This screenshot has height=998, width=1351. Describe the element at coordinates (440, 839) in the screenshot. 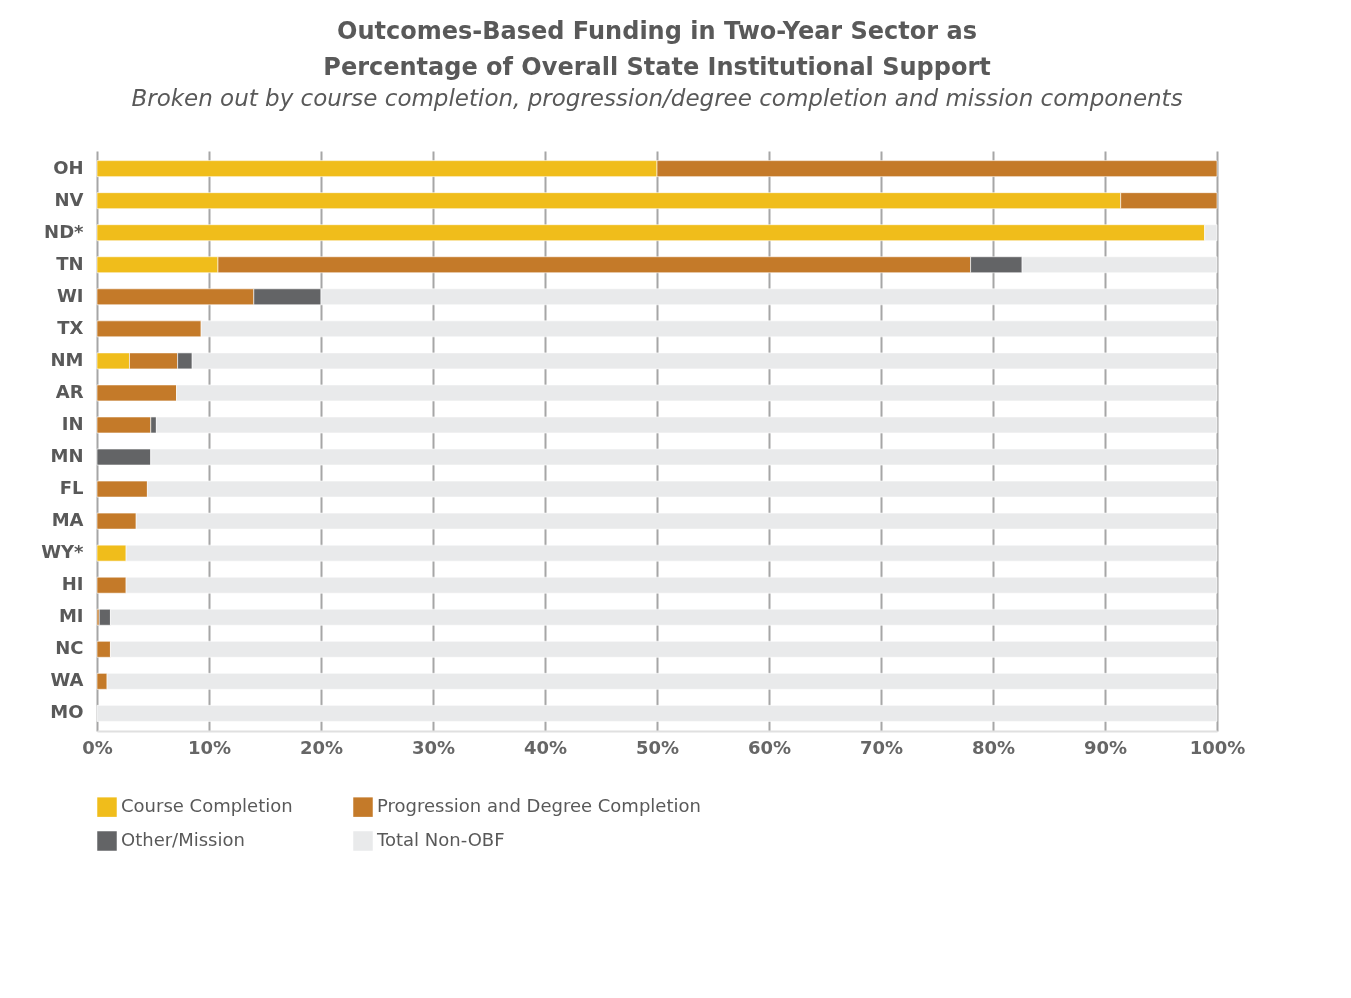

I see `legend-label: Total Non-OBF` at that location.